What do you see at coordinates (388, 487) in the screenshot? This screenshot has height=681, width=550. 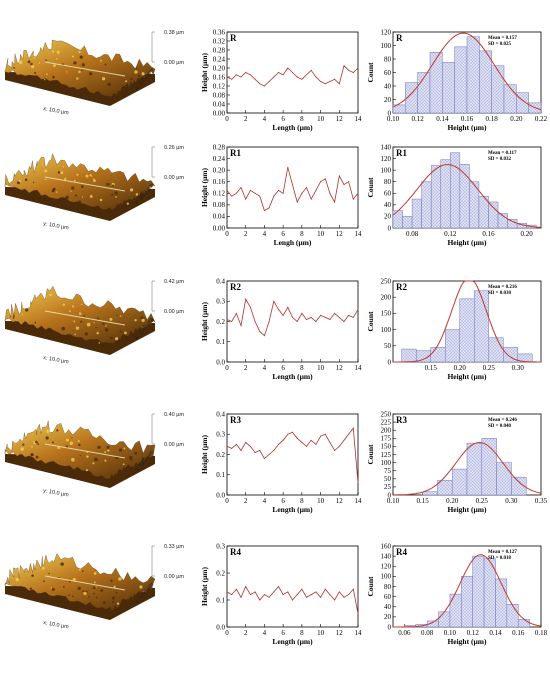 I see `y-tick-label: 25` at bounding box center [388, 487].